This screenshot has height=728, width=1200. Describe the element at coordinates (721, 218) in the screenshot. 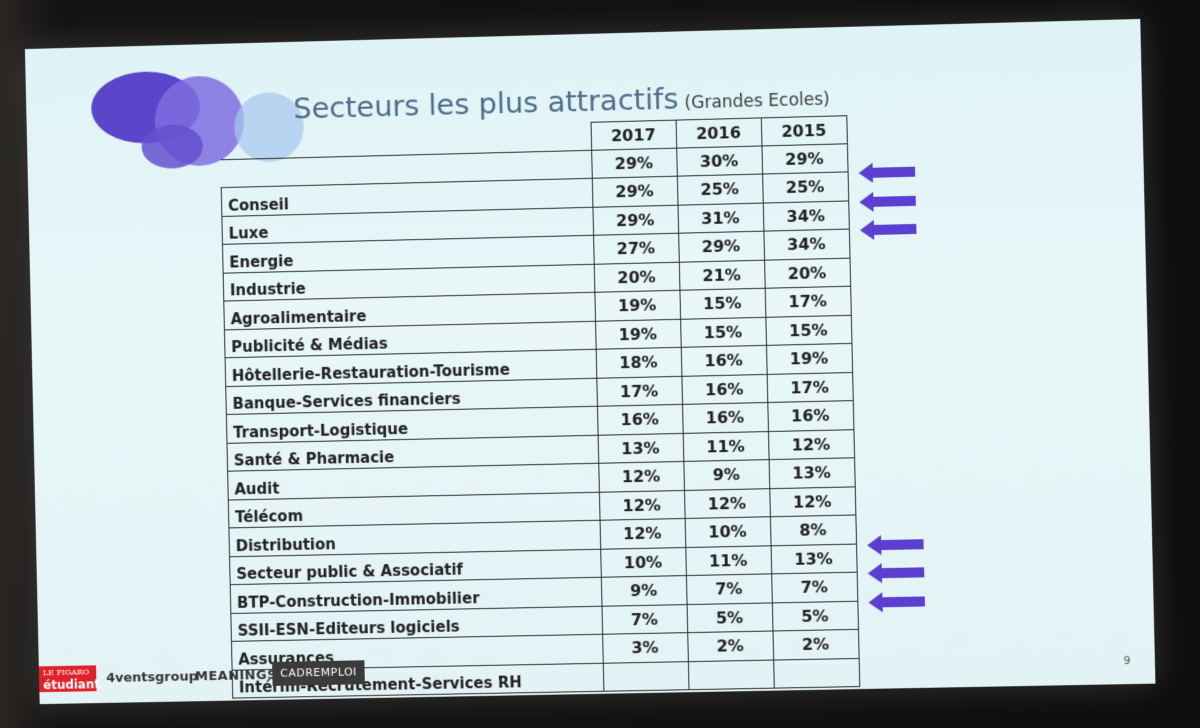

I see `value-cell: 31%` at that location.